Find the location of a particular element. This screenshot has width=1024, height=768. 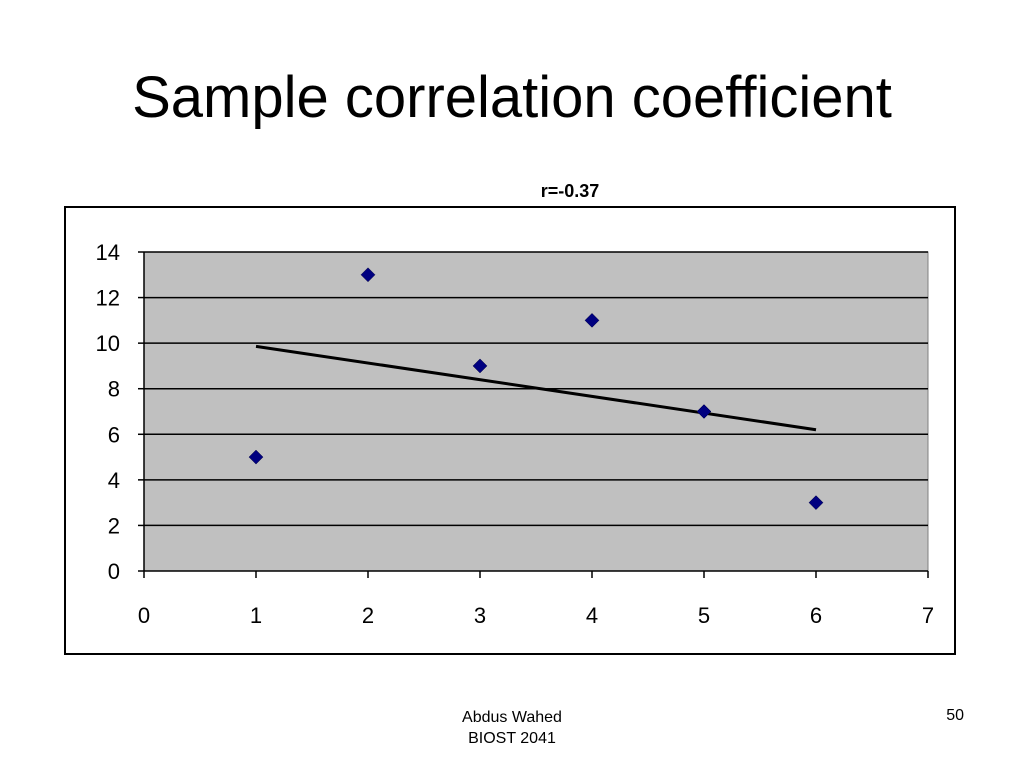

y-tick-label: 14 is located at coordinates (108, 252).